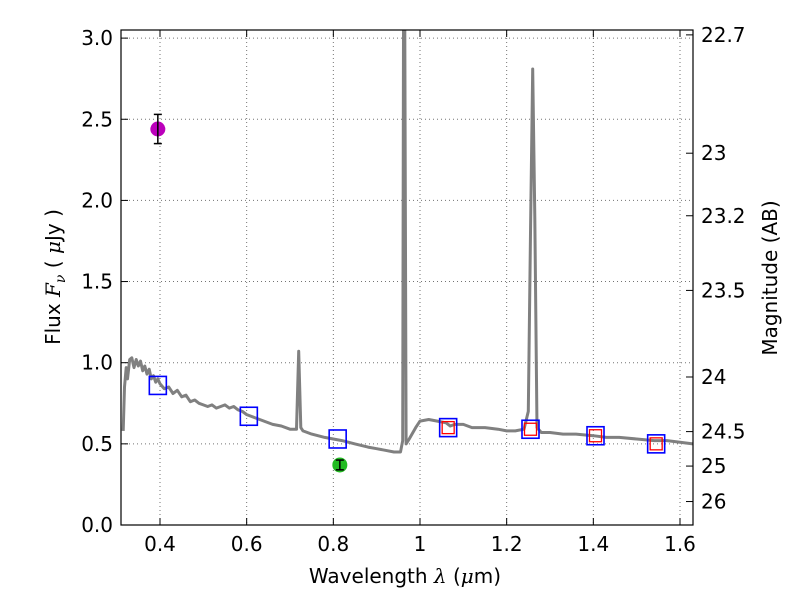  Describe the element at coordinates (507, 544) in the screenshot. I see `x-tick-label: 1.2` at that location.